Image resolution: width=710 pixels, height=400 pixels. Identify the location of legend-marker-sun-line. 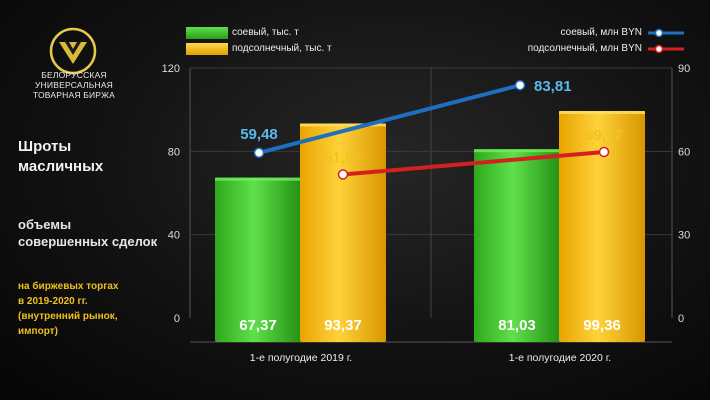
(666, 49).